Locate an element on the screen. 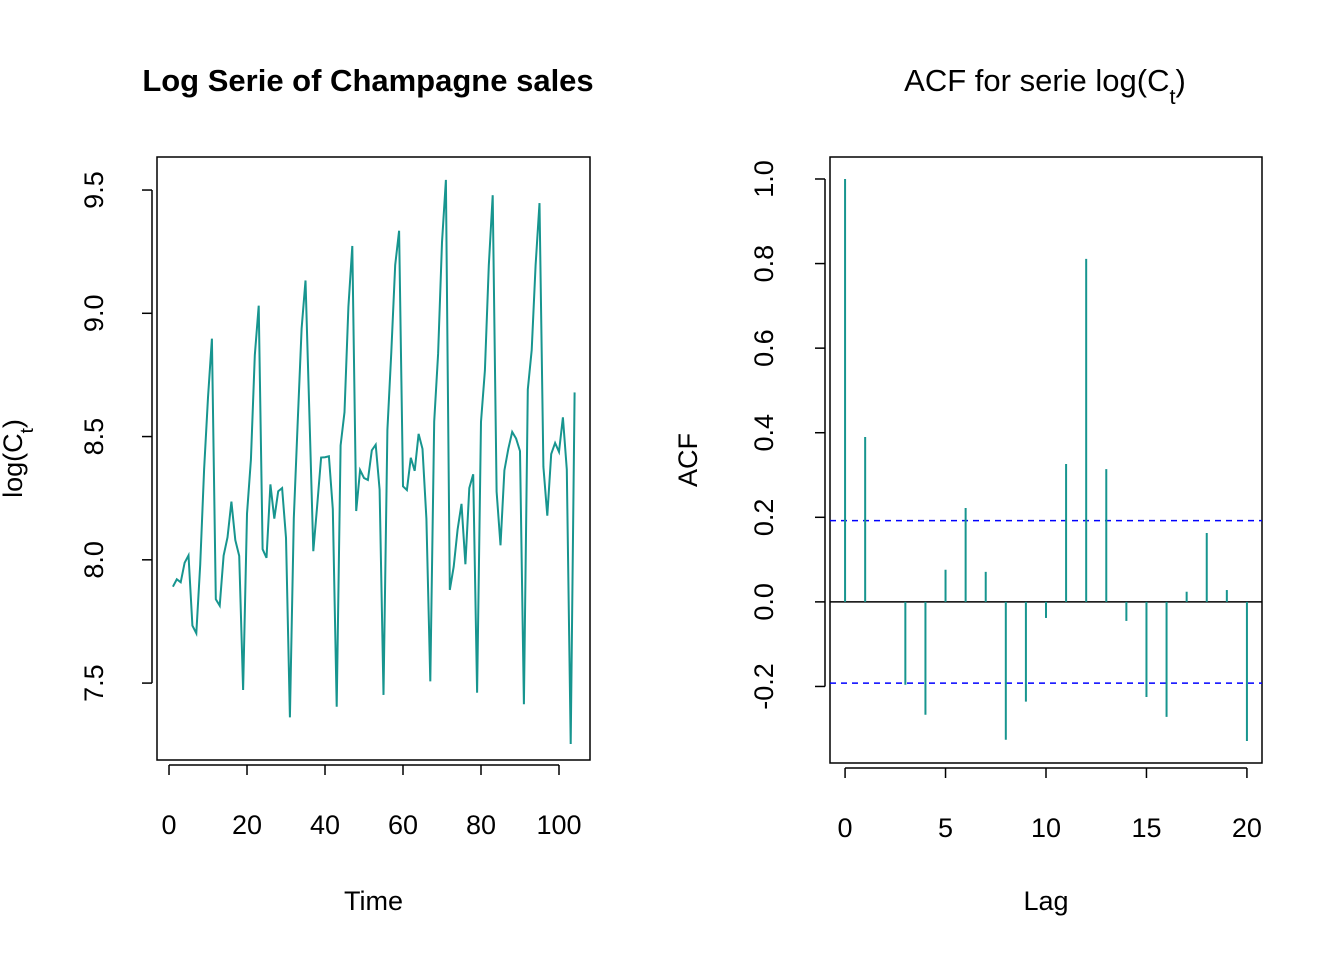  y-tick-label: 8.5 is located at coordinates (94, 437).